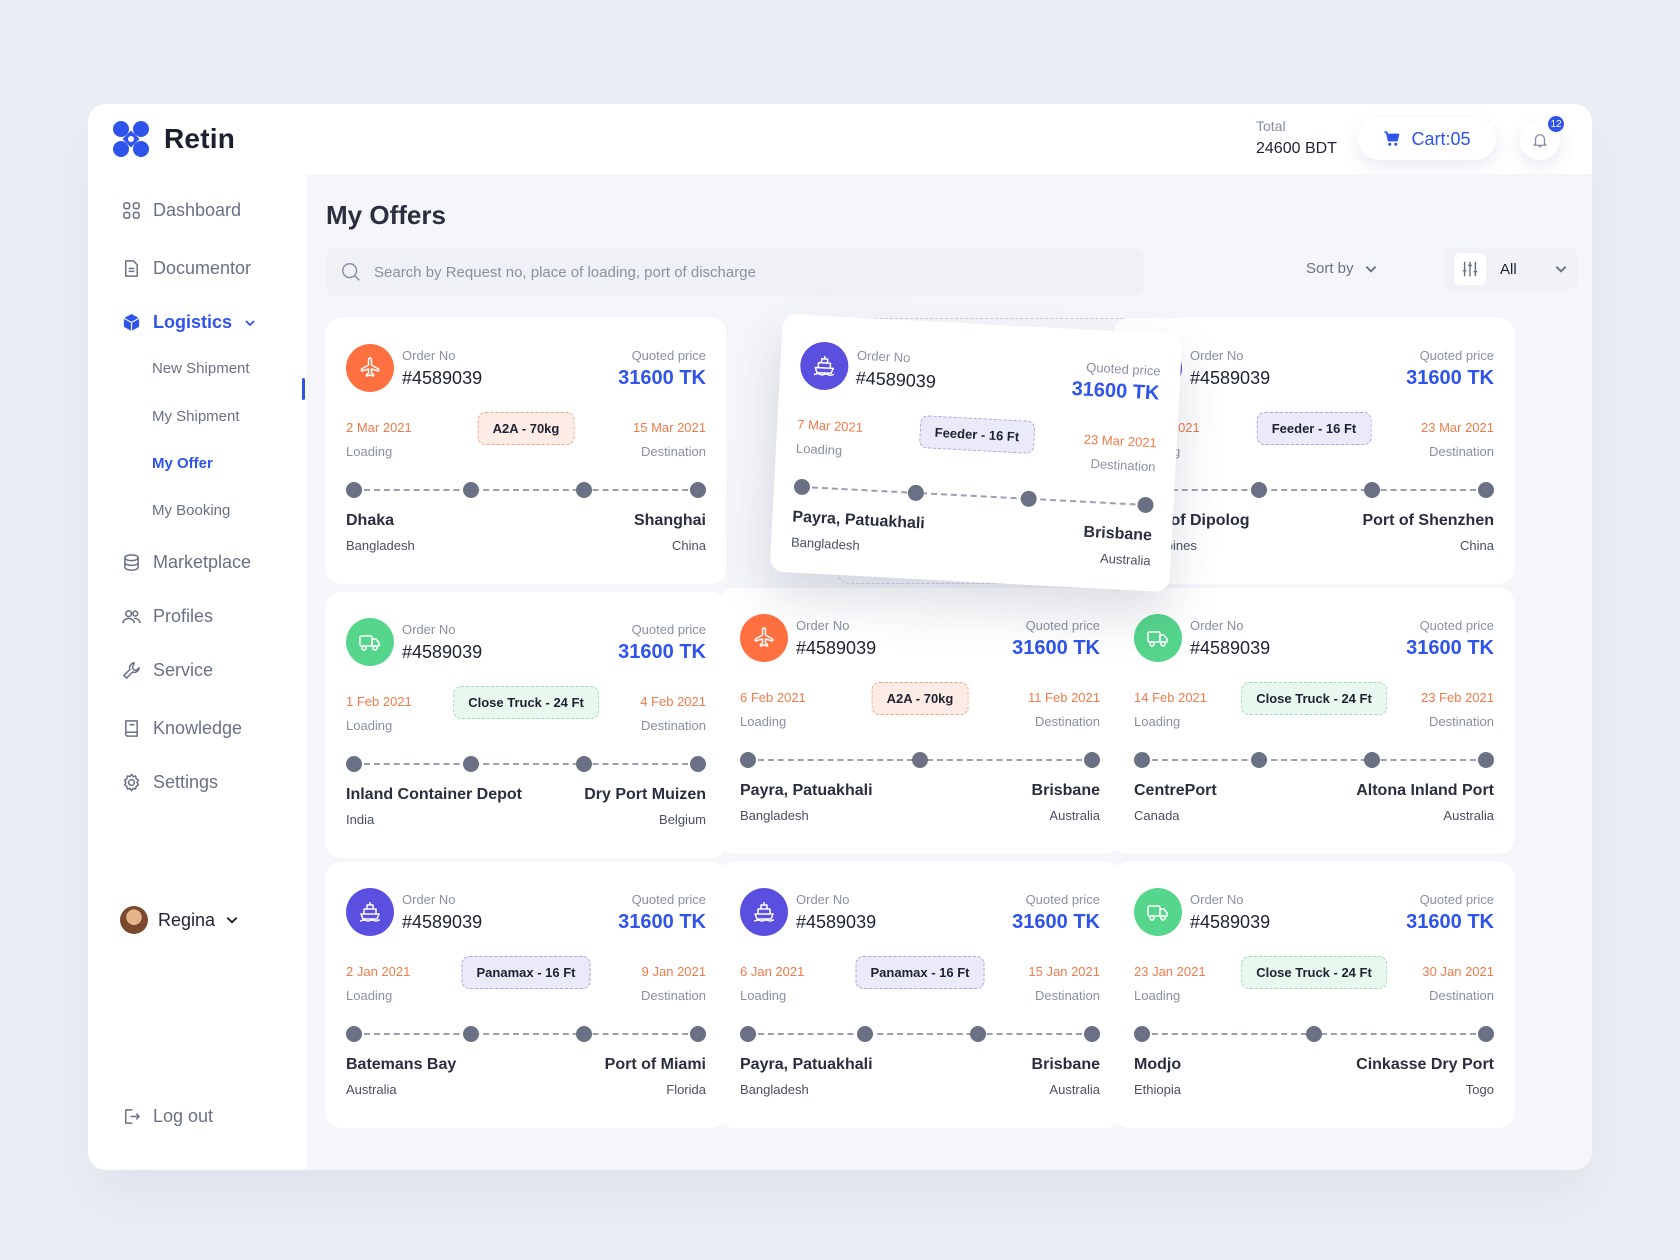  What do you see at coordinates (1157, 815) in the screenshot?
I see `origin-country: Canada` at bounding box center [1157, 815].